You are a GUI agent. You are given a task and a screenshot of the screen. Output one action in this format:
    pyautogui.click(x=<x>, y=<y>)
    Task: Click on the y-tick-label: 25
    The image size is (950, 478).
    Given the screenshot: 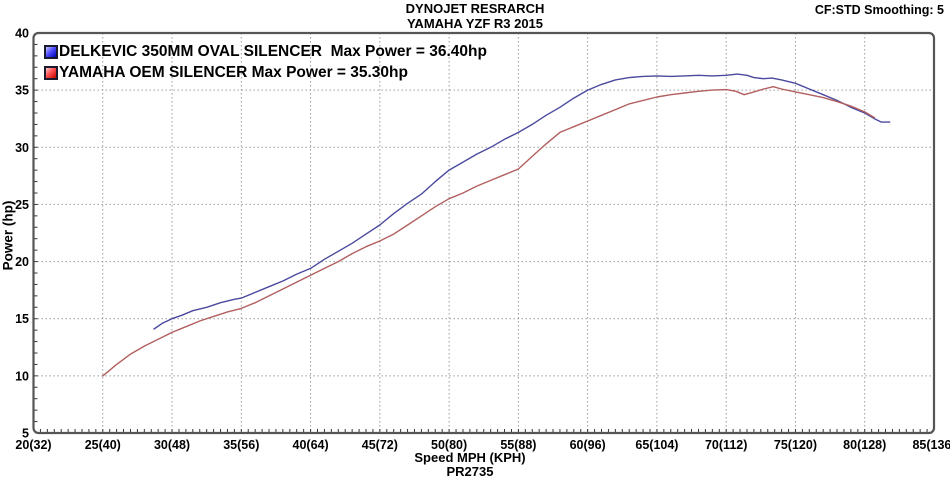 What is the action you would take?
    pyautogui.click(x=22, y=205)
    